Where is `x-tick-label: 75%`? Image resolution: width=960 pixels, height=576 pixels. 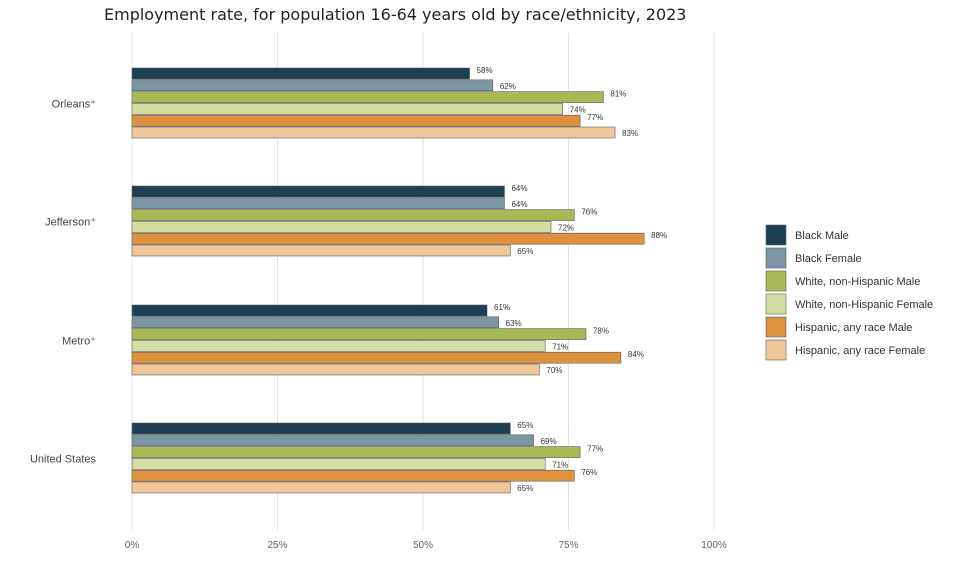 x-tick-label: 75% is located at coordinates (568, 545).